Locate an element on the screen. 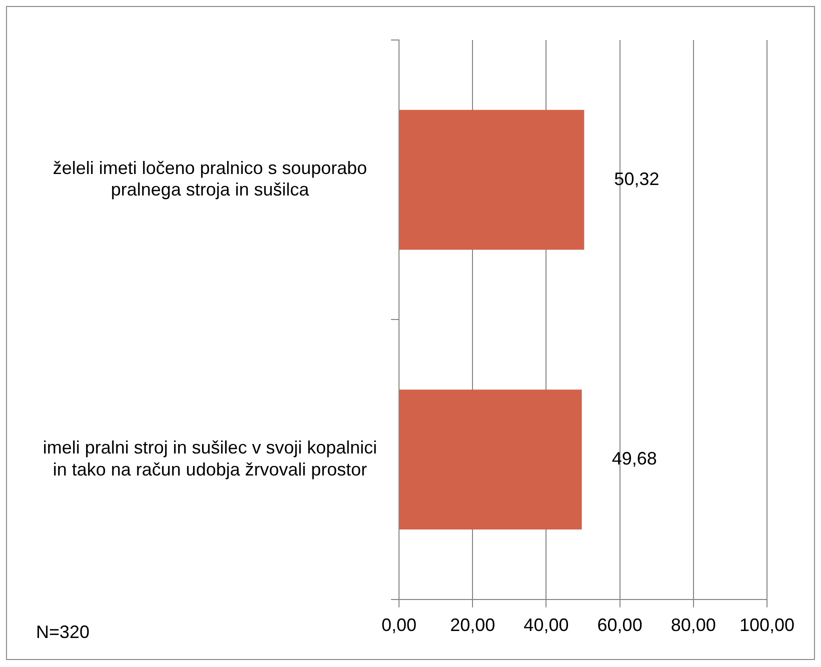 This screenshot has height=667, width=821. data-label: 49,68 is located at coordinates (634, 458).